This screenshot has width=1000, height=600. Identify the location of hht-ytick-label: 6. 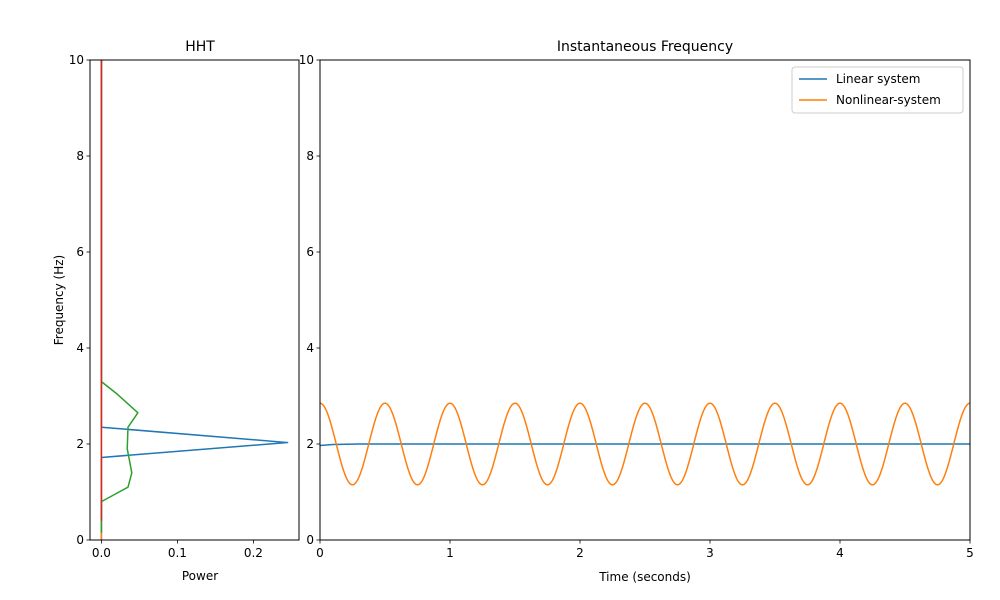
(80, 252).